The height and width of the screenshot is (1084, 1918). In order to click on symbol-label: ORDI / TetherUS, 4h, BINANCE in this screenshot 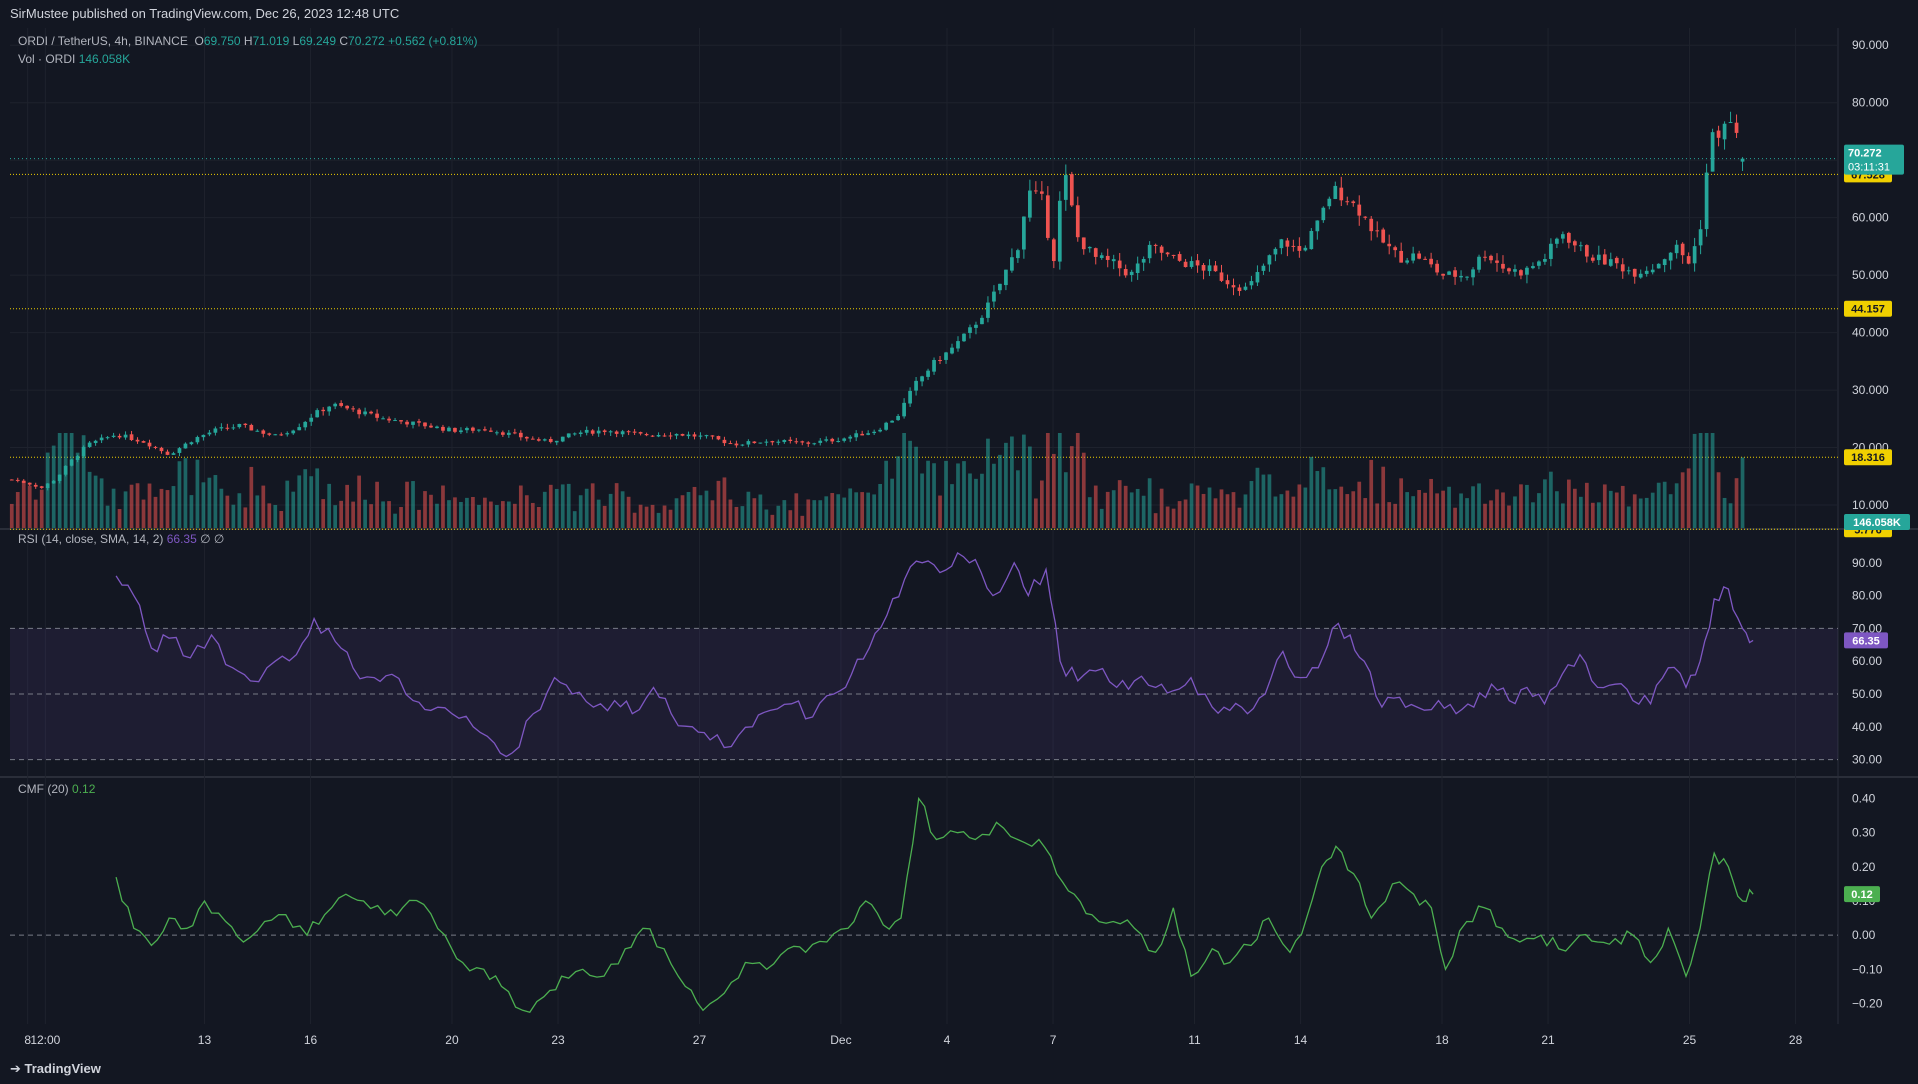, I will do `click(103, 41)`.